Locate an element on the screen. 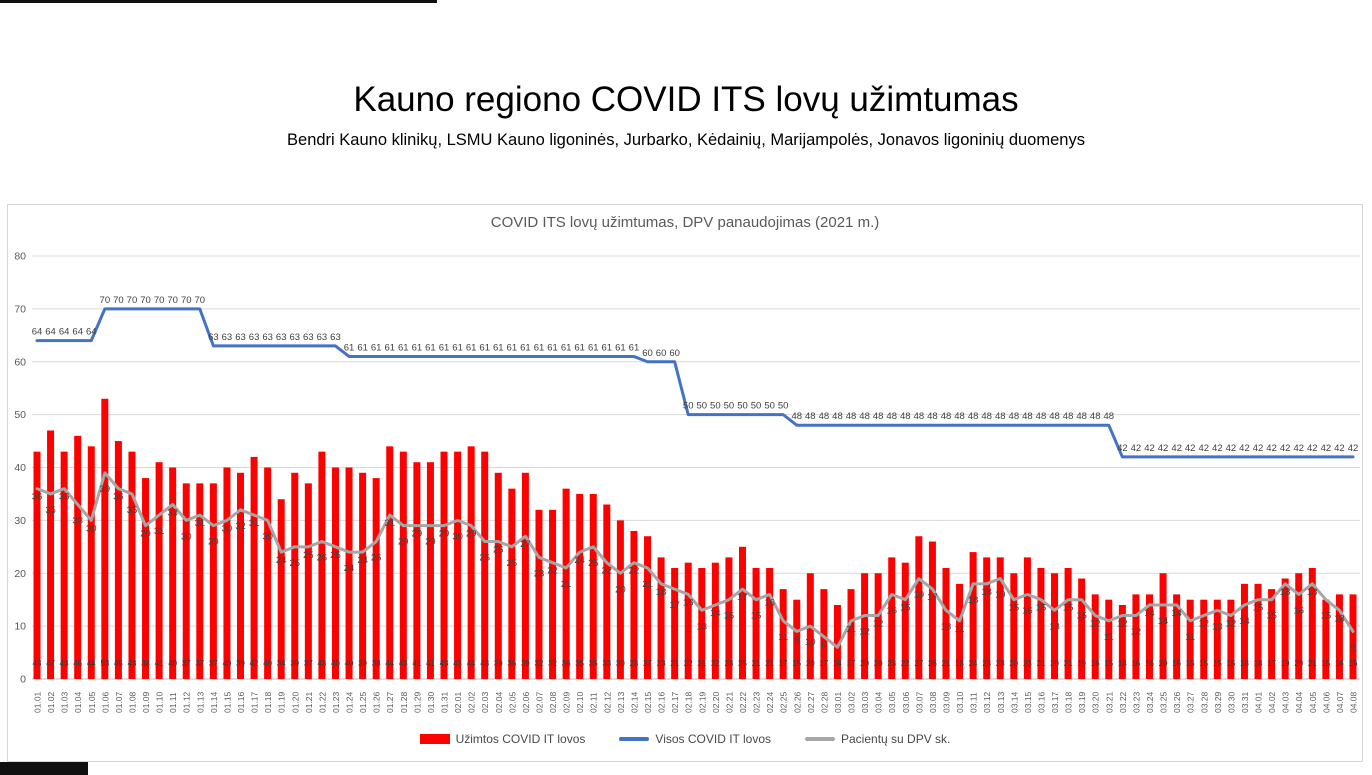  x-tick-label: 02.21 is located at coordinates (729, 702).